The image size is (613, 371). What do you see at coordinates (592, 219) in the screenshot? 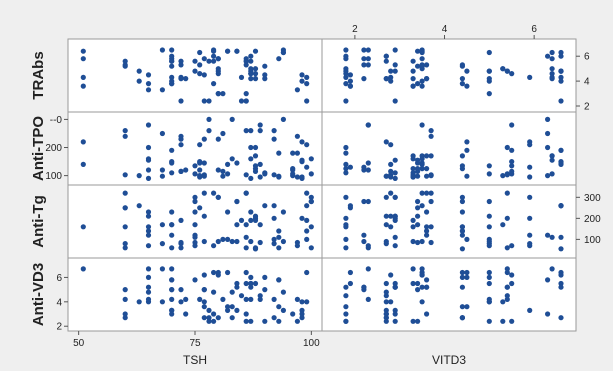
I see `tg-tick-label: 200` at bounding box center [592, 219].